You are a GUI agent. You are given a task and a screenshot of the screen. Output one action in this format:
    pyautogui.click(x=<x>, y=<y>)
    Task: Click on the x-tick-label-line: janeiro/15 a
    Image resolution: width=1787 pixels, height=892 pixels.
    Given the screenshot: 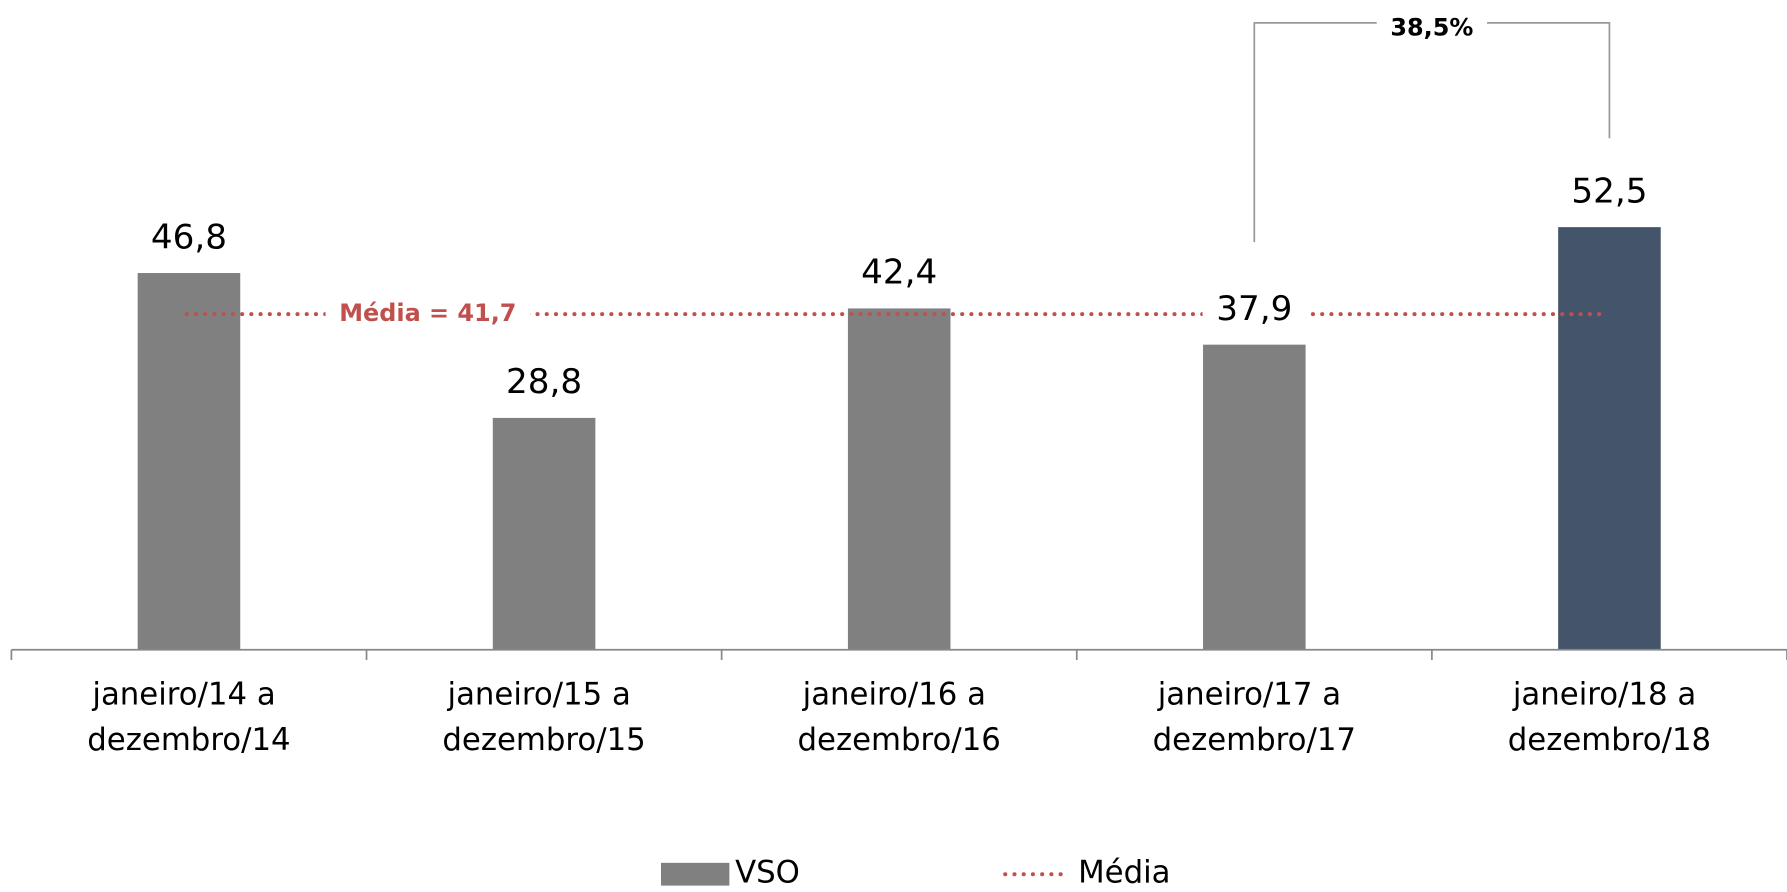 What is the action you would take?
    pyautogui.click(x=544, y=694)
    